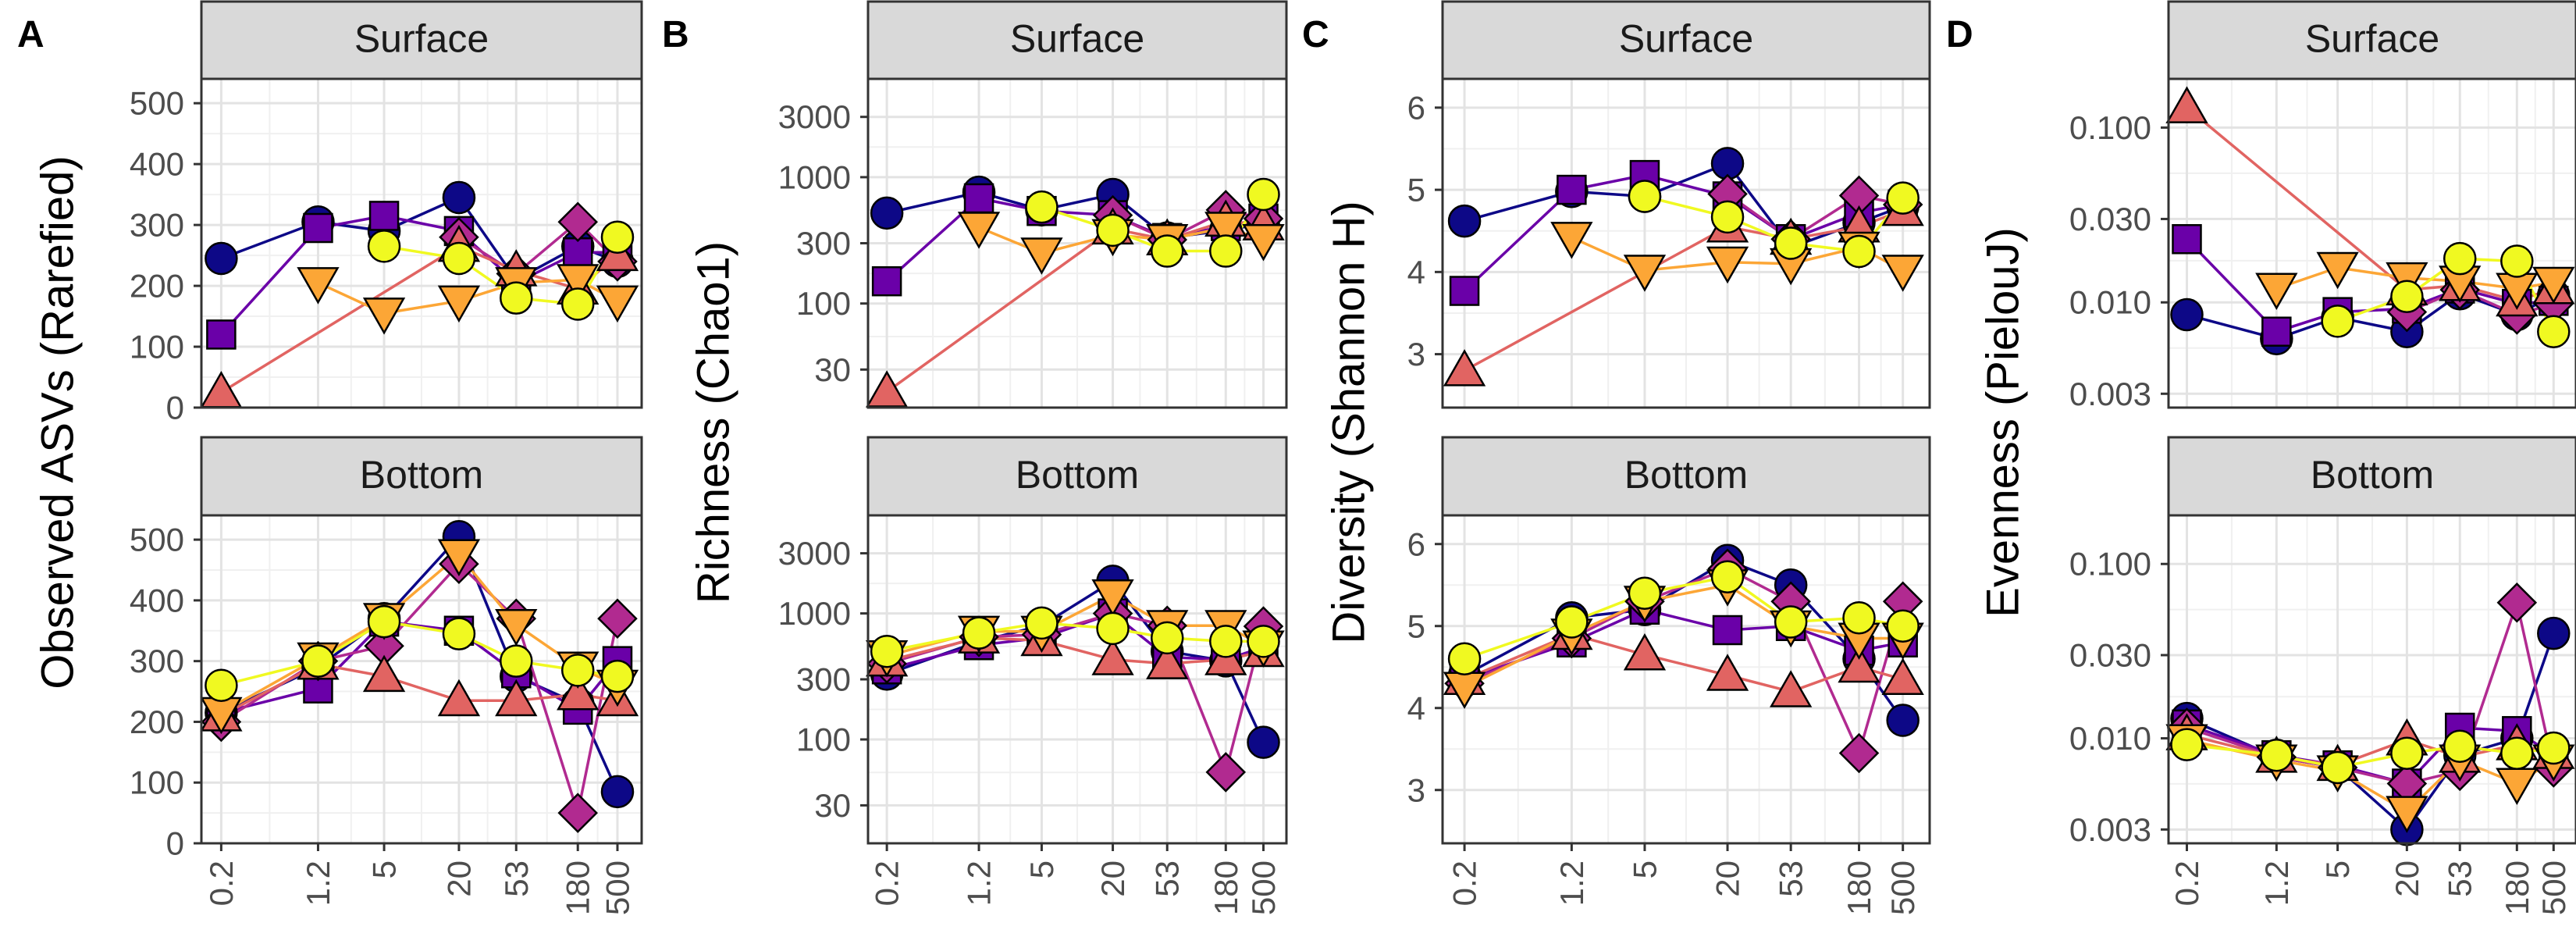  Describe the element at coordinates (157, 782) in the screenshot. I see `y-tick-label: 100` at that location.